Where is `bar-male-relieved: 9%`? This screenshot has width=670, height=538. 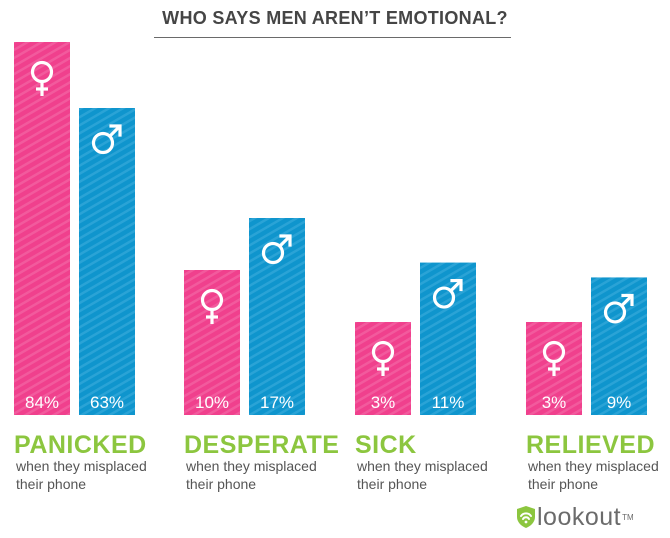
bar-male-relieved: 9% is located at coordinates (619, 346).